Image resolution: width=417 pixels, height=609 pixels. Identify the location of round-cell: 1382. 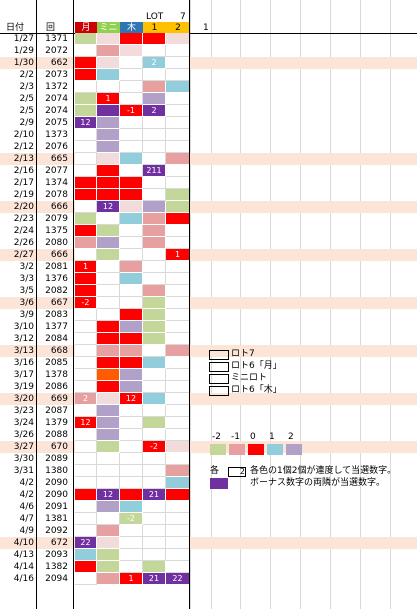
(56, 567).